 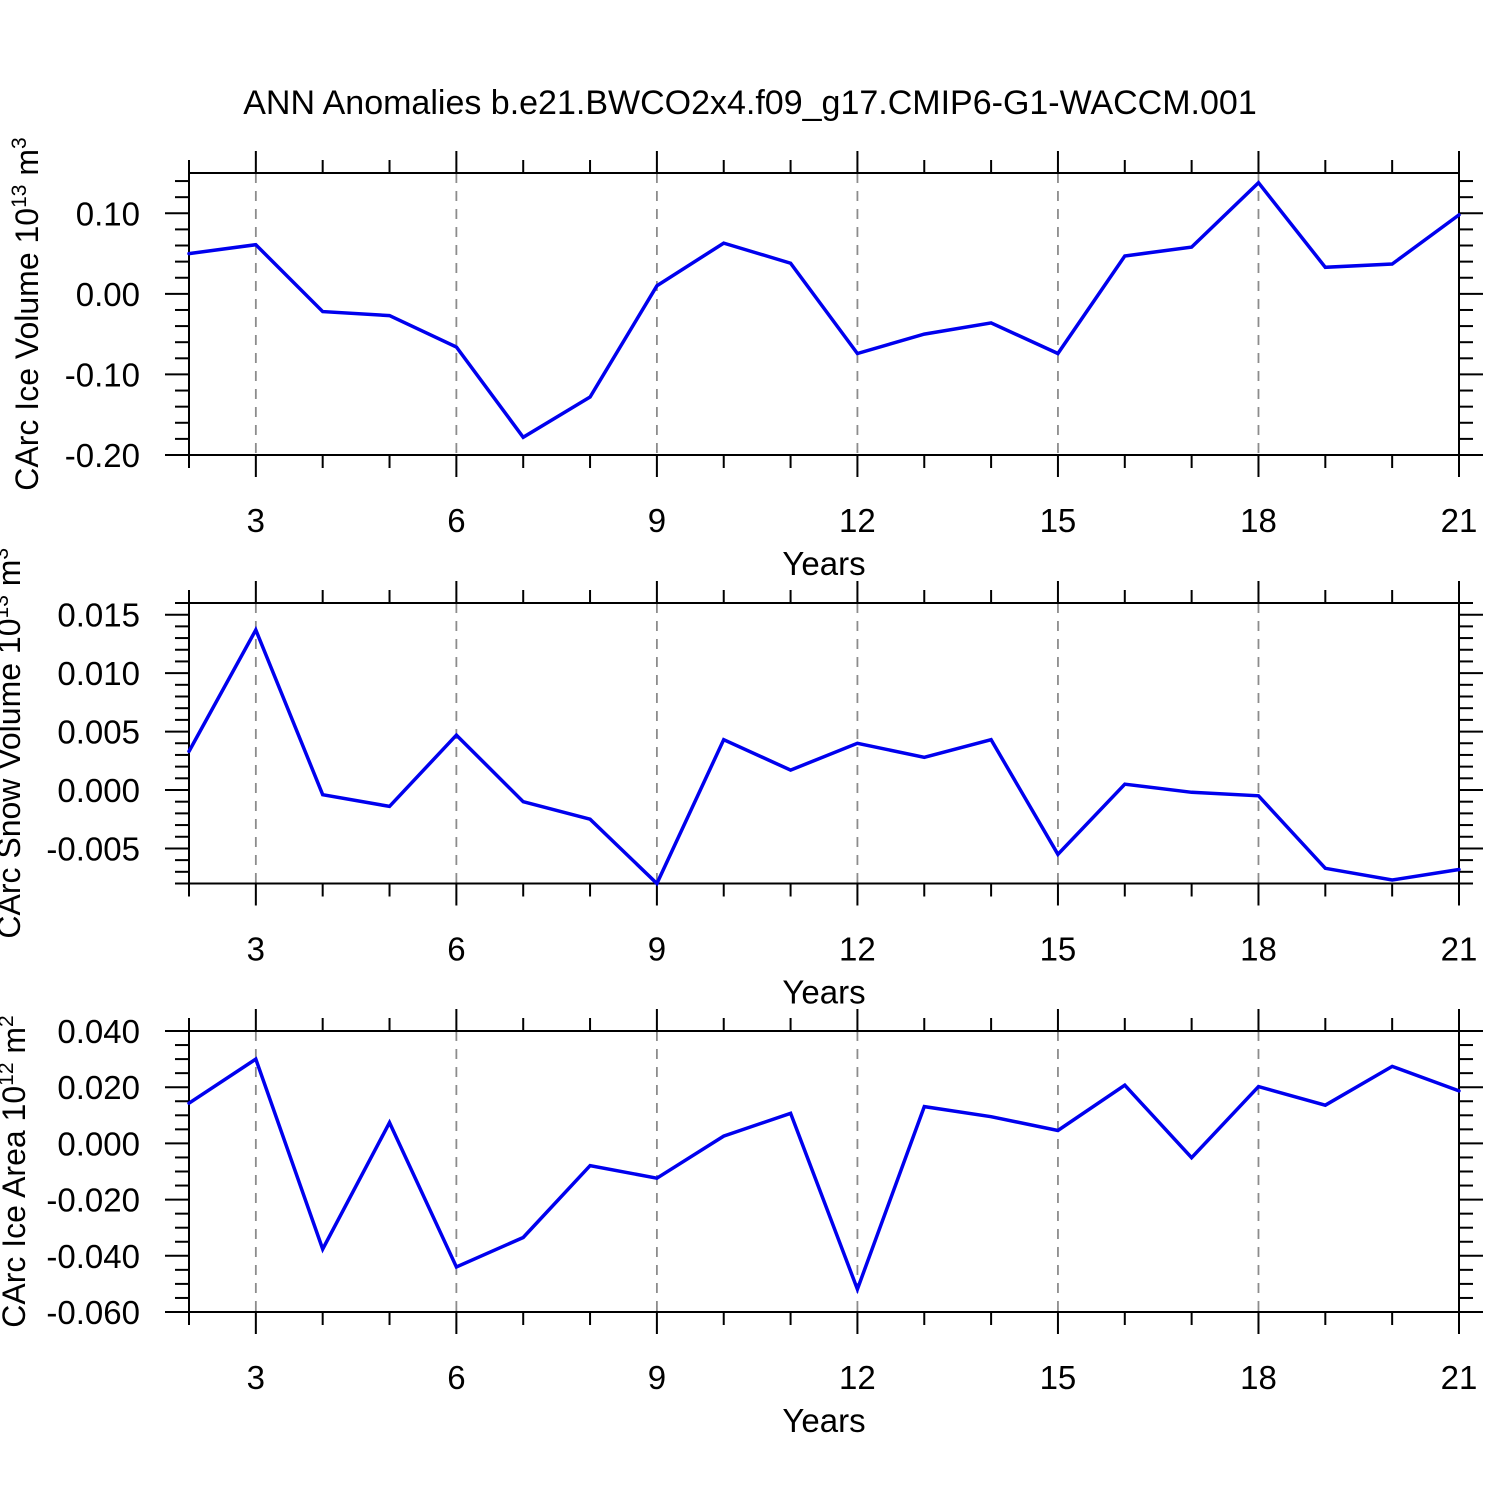 I want to click on data-line-carc-snow-volume, so click(x=824, y=756).